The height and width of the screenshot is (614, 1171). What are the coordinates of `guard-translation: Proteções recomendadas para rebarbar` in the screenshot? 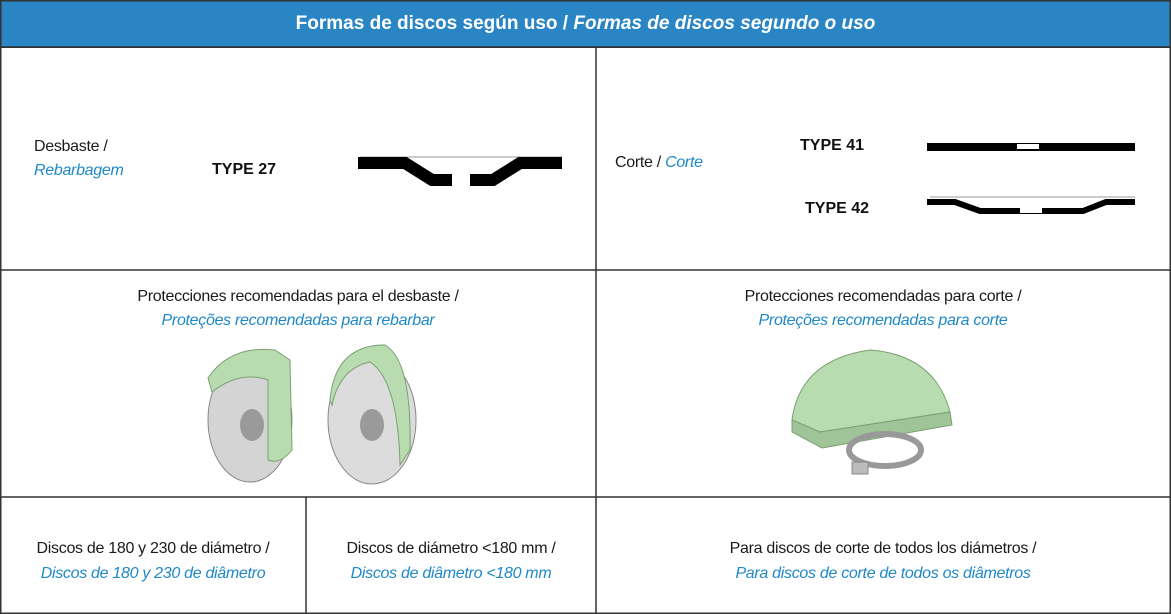 It's located at (298, 320).